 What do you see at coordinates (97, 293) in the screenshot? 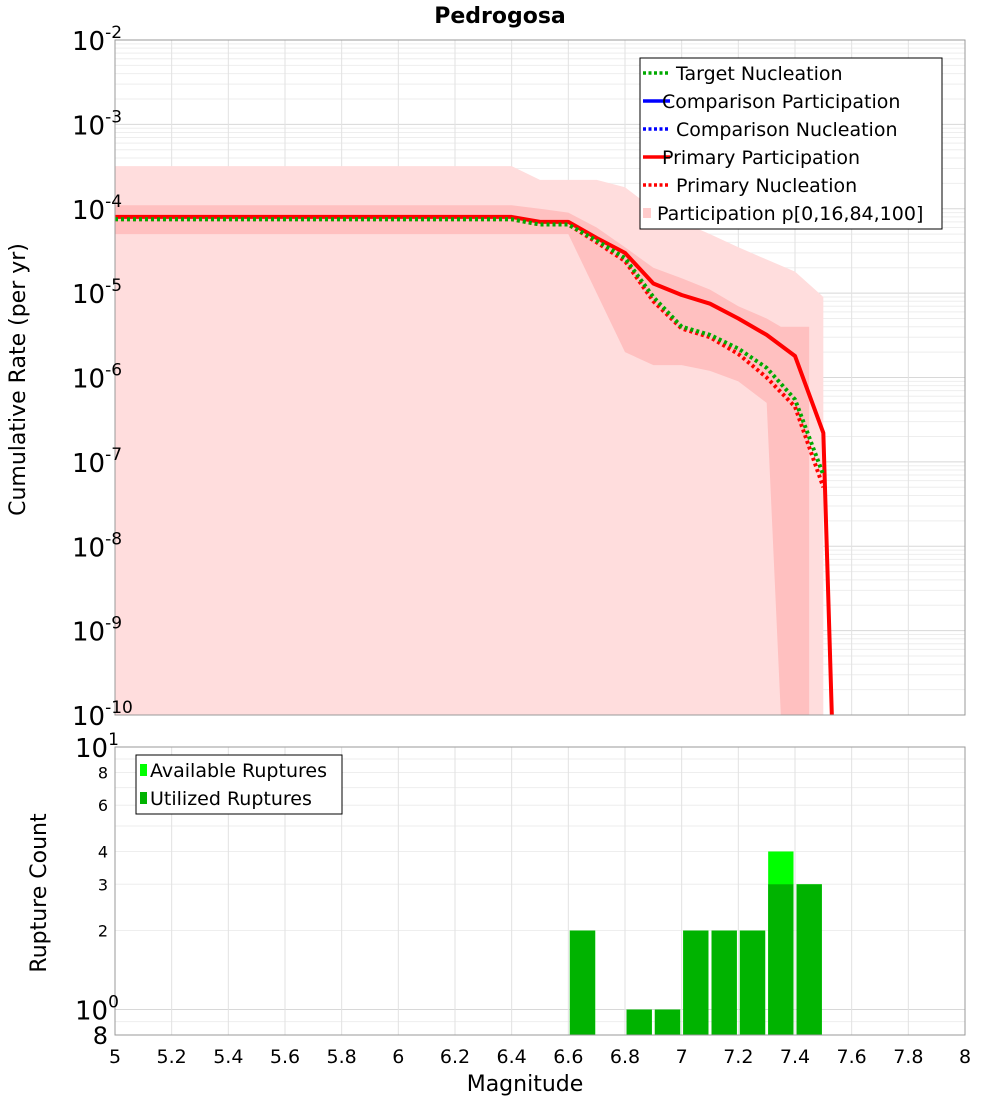
I see `y-tick-label: 10⁻⁵` at bounding box center [97, 293].